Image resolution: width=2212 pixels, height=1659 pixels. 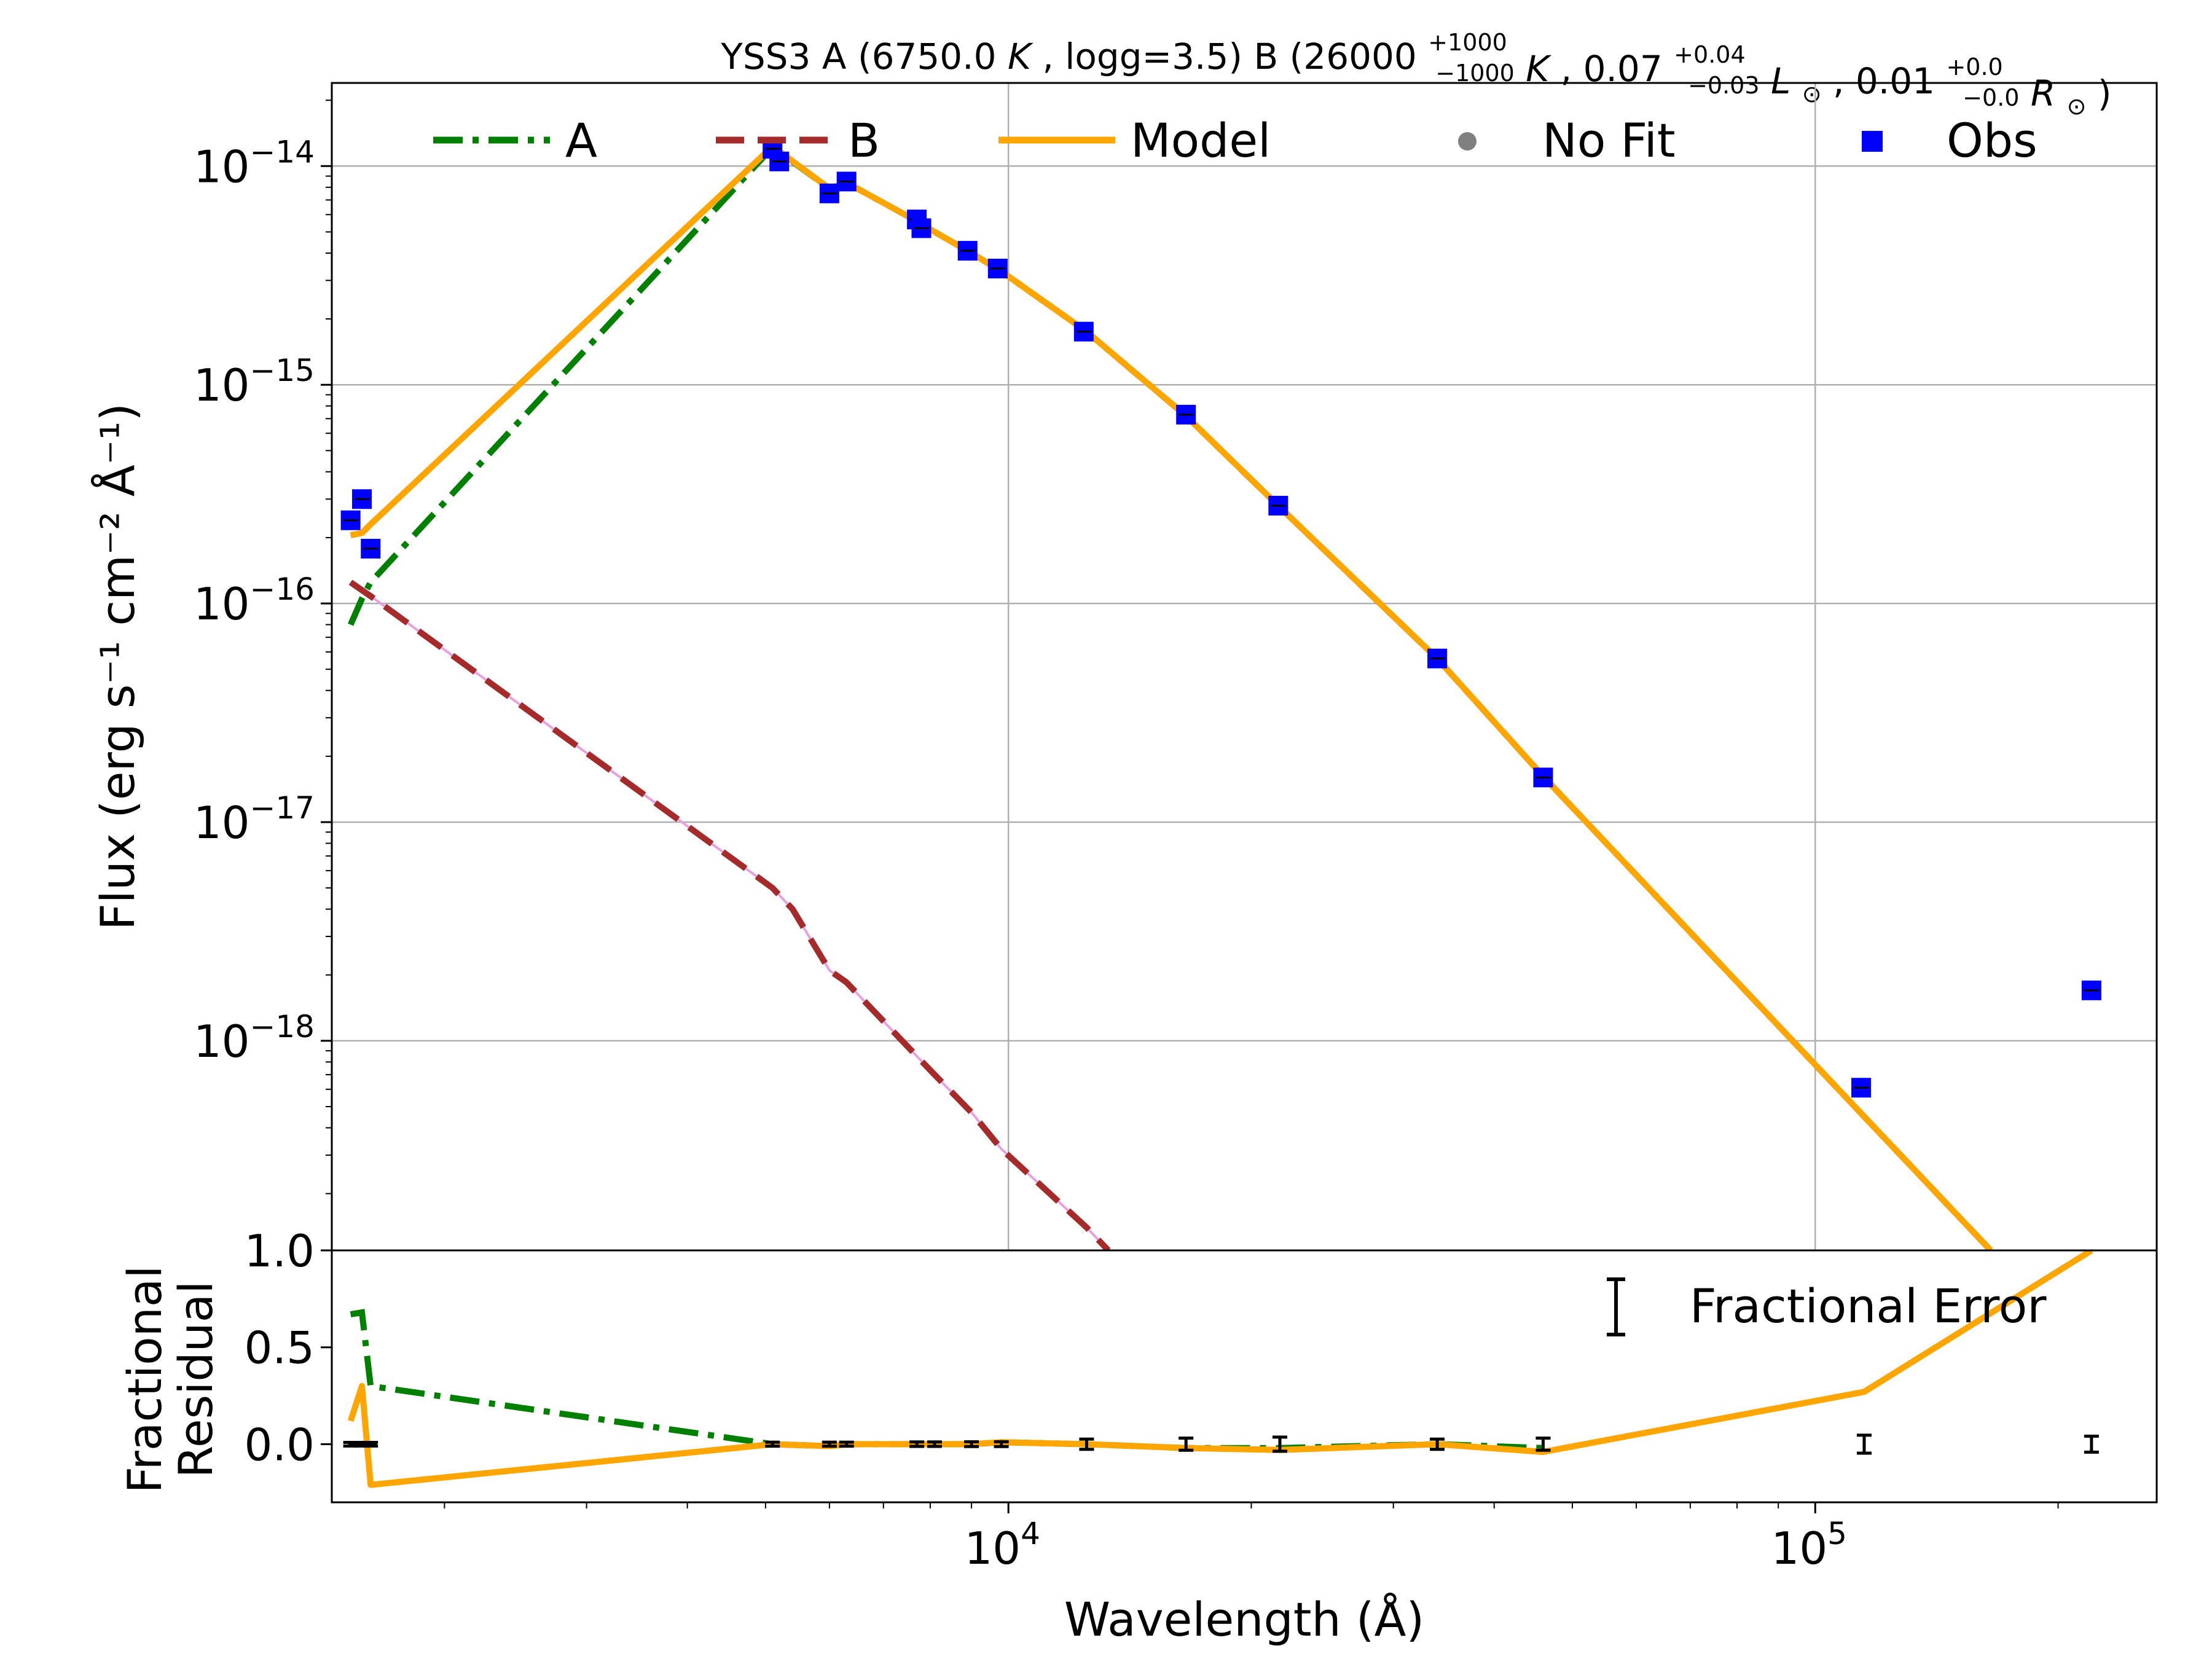 I want to click on legend-top: A B Model No Fit Obs, so click(x=1235, y=140).